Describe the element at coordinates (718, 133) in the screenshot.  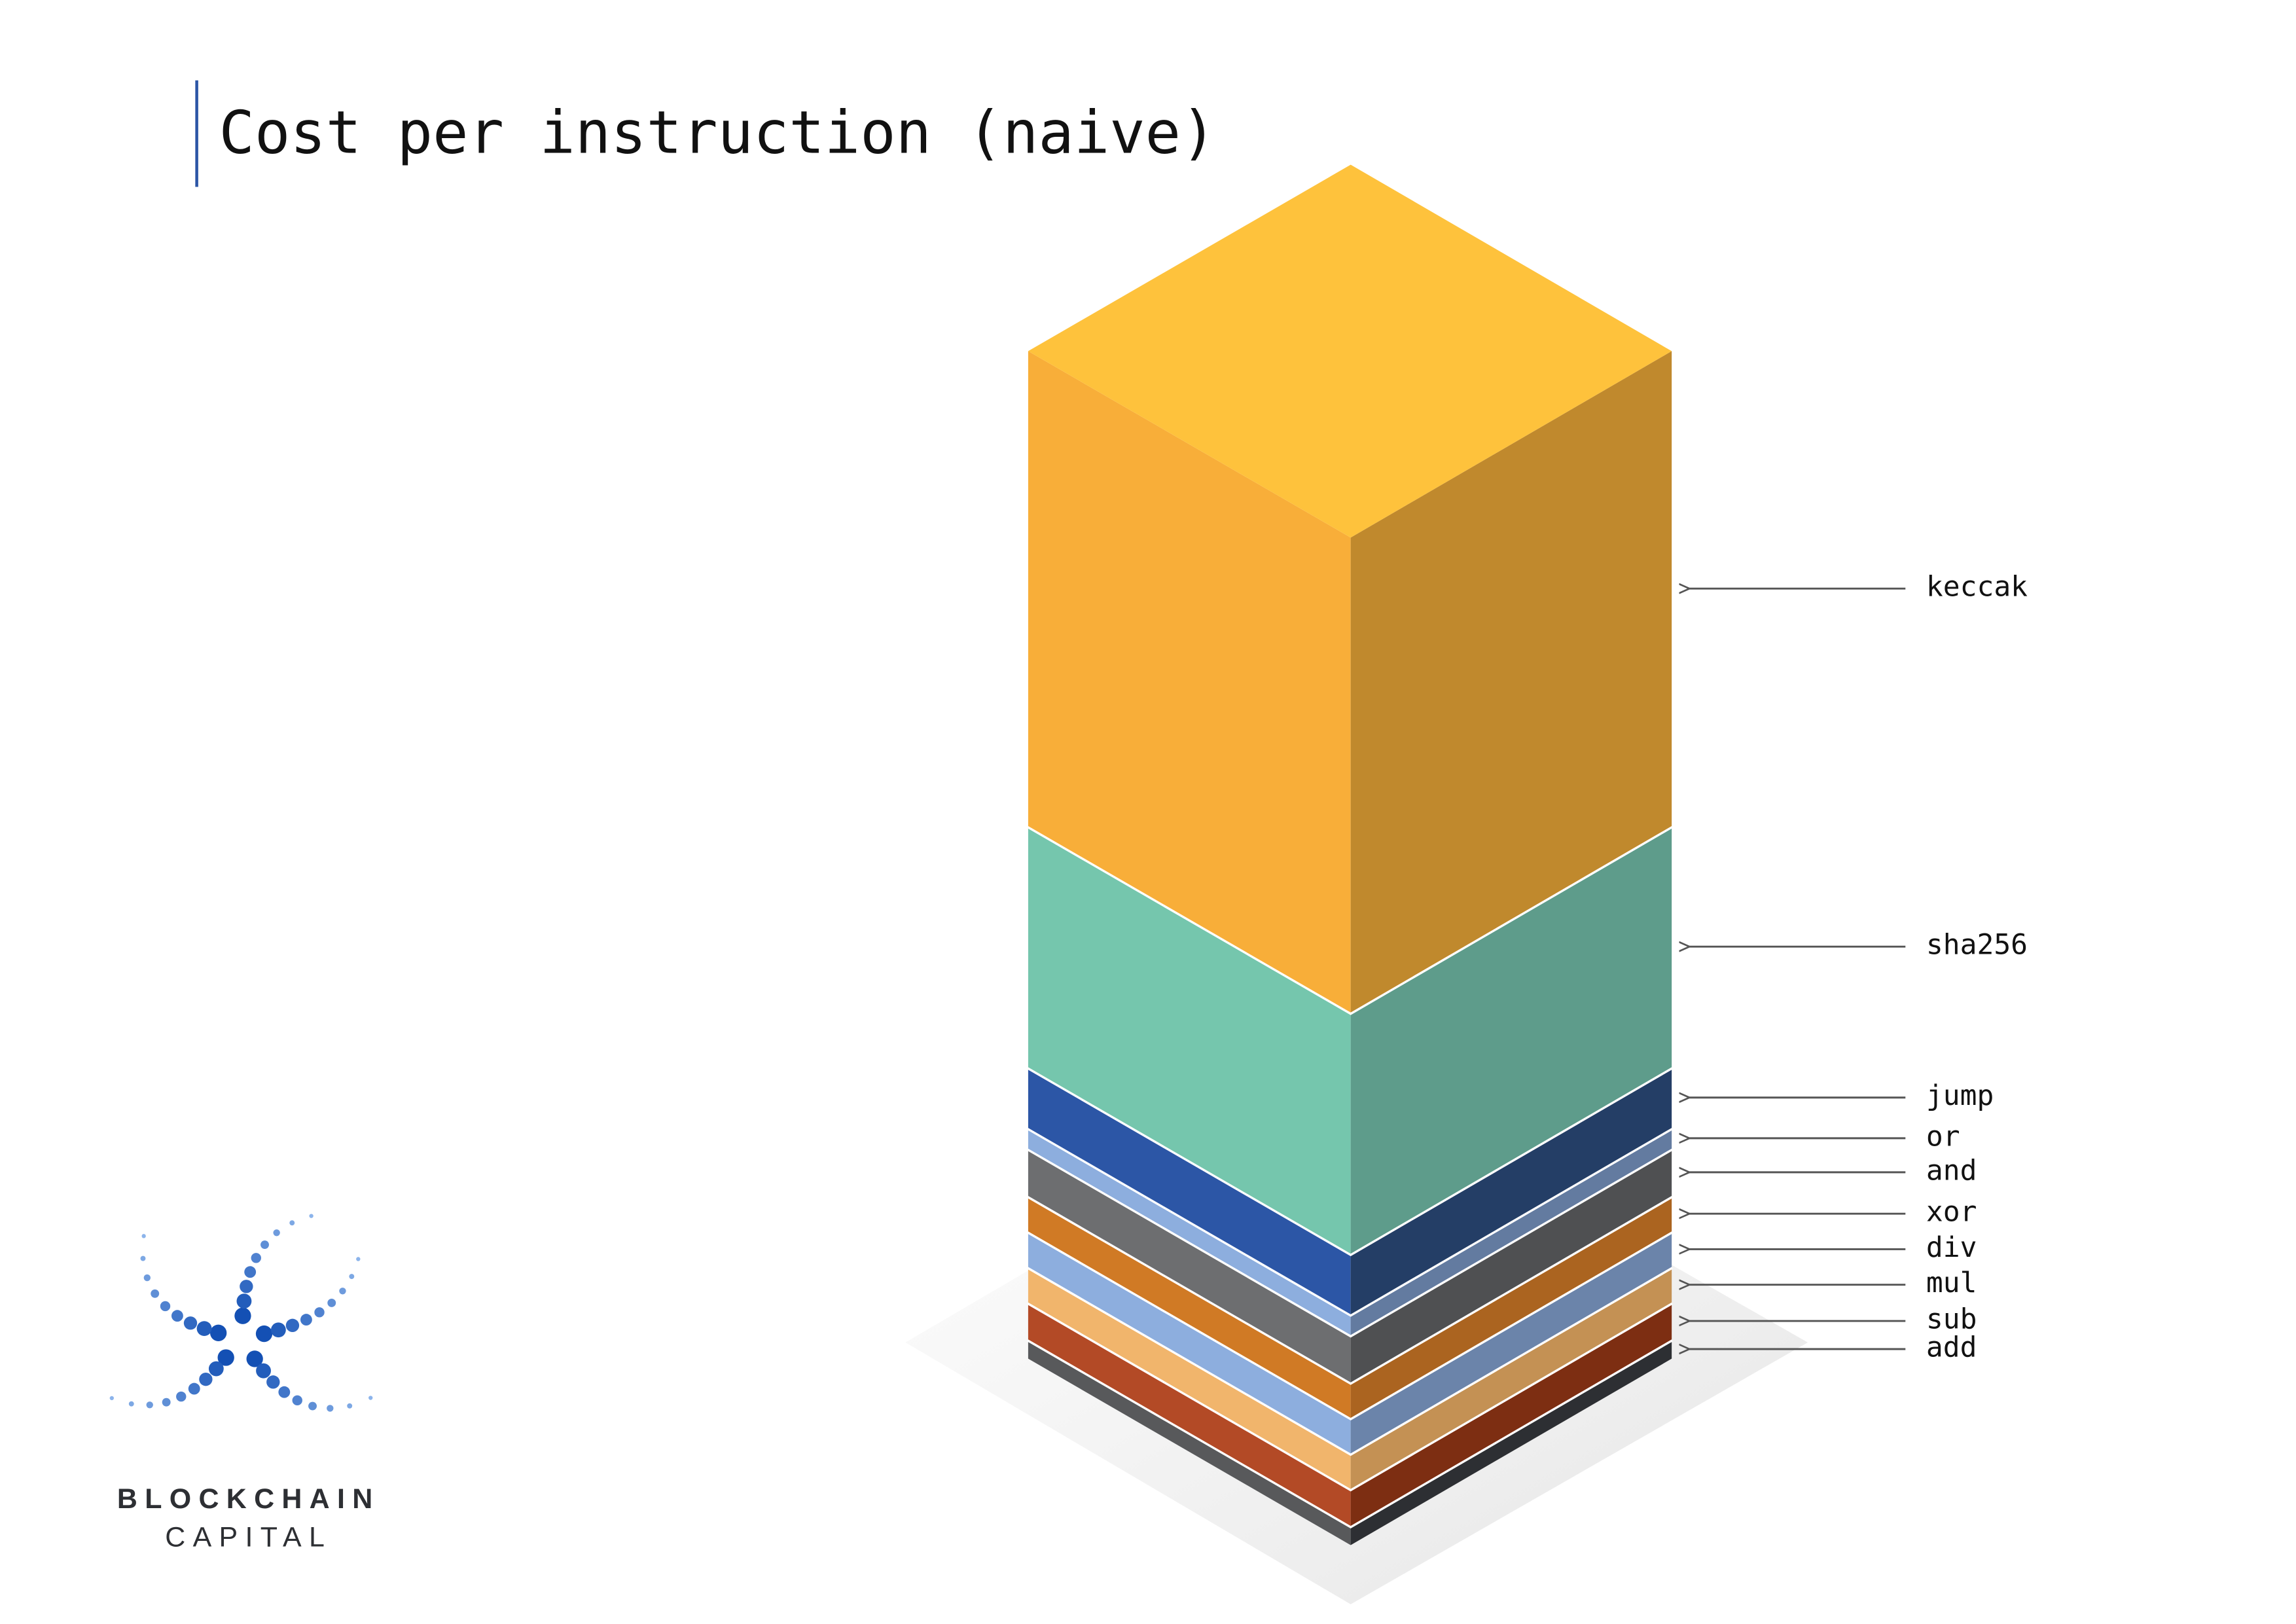
I see `title: Cost per instruction (naive)` at that location.